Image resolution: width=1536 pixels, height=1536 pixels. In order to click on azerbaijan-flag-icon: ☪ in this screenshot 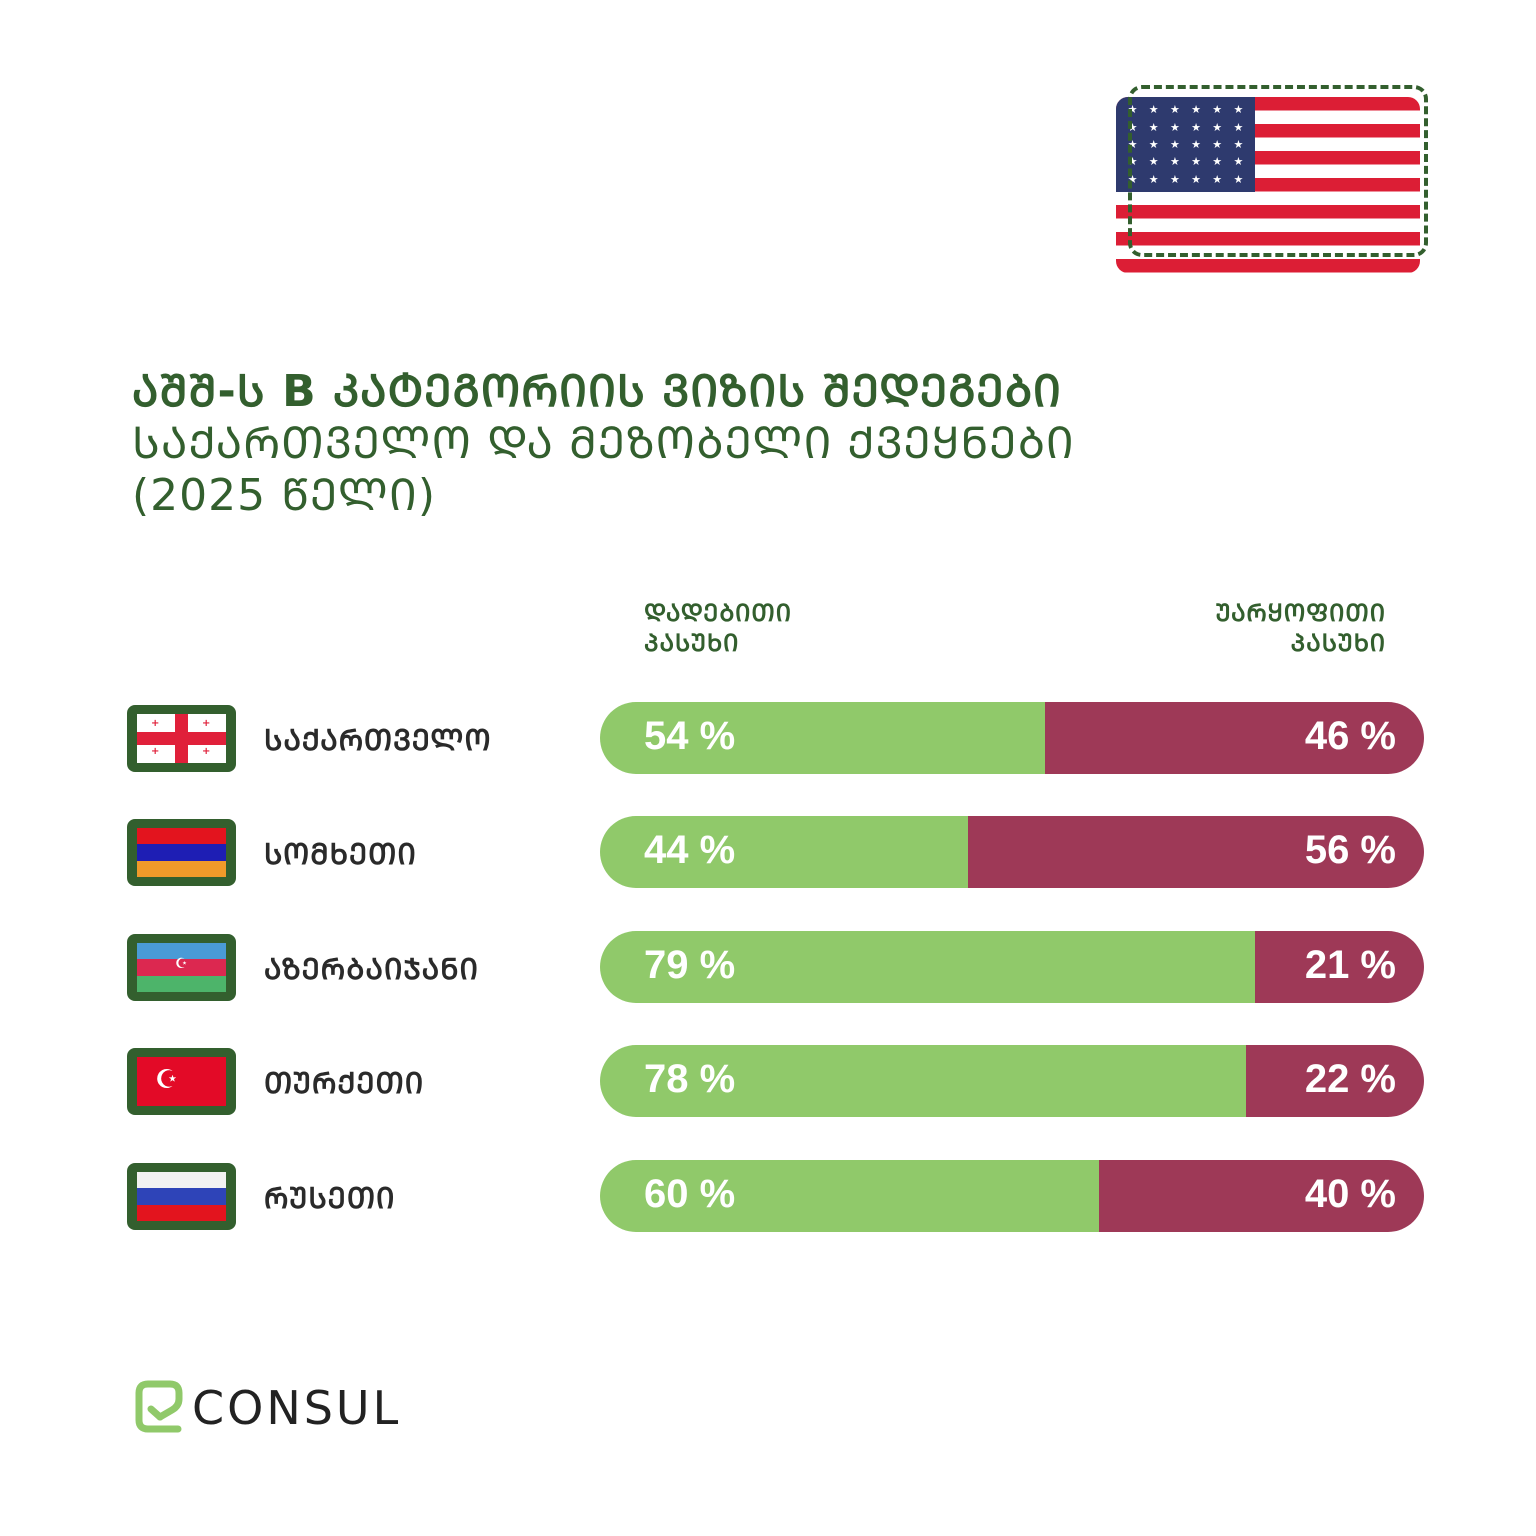, I will do `click(181, 967)`.